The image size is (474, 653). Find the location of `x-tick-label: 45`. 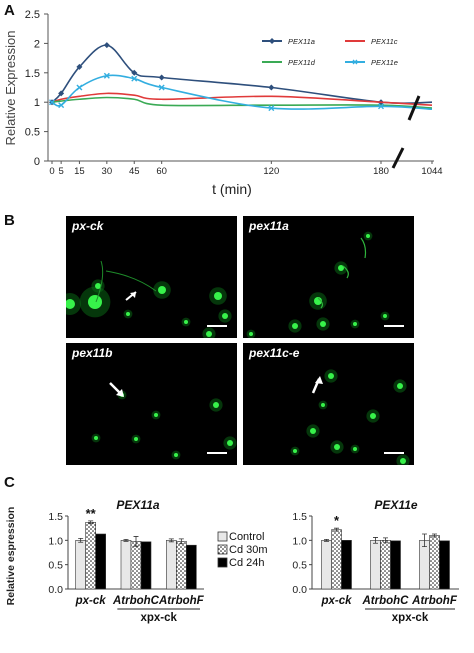

x-tick-label: 45 is located at coordinates (134, 171).